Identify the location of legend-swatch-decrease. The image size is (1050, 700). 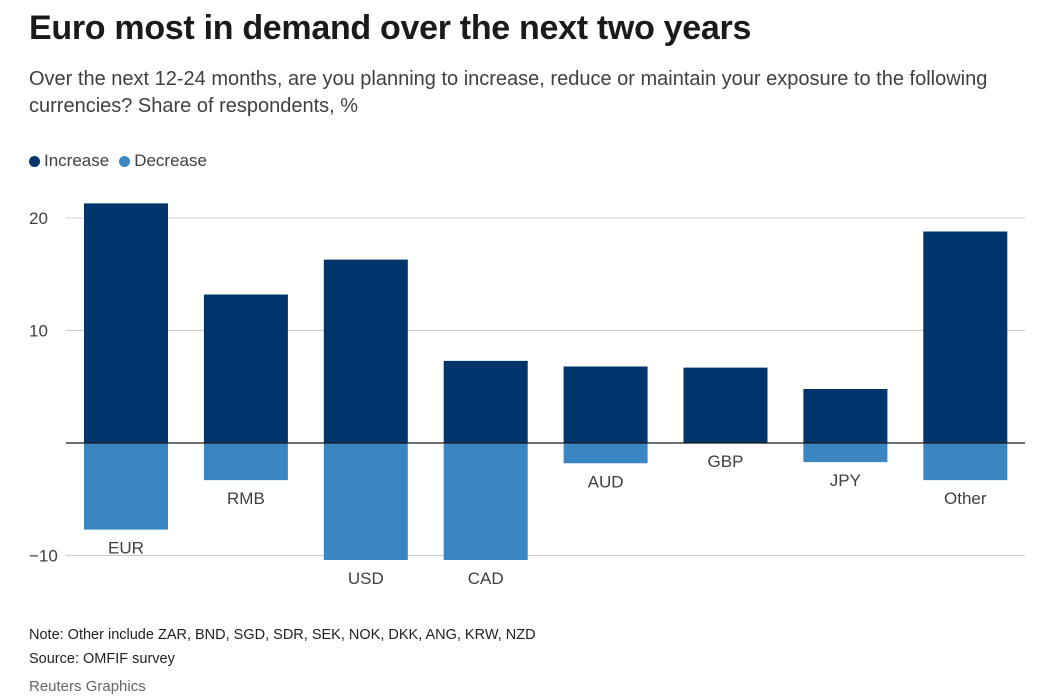
(125, 161).